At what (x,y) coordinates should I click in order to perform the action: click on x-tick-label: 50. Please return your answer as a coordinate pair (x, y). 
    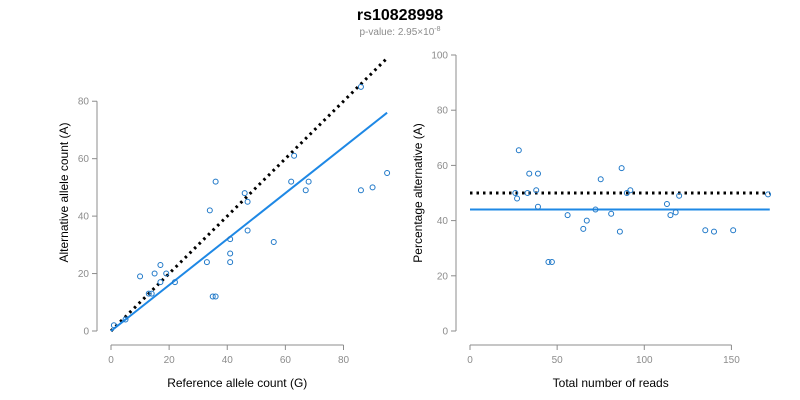
    Looking at the image, I should click on (558, 360).